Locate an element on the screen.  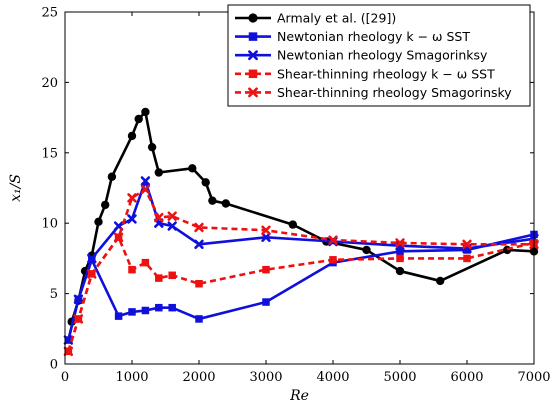
y-tick-label: 15 is located at coordinates (49, 153).